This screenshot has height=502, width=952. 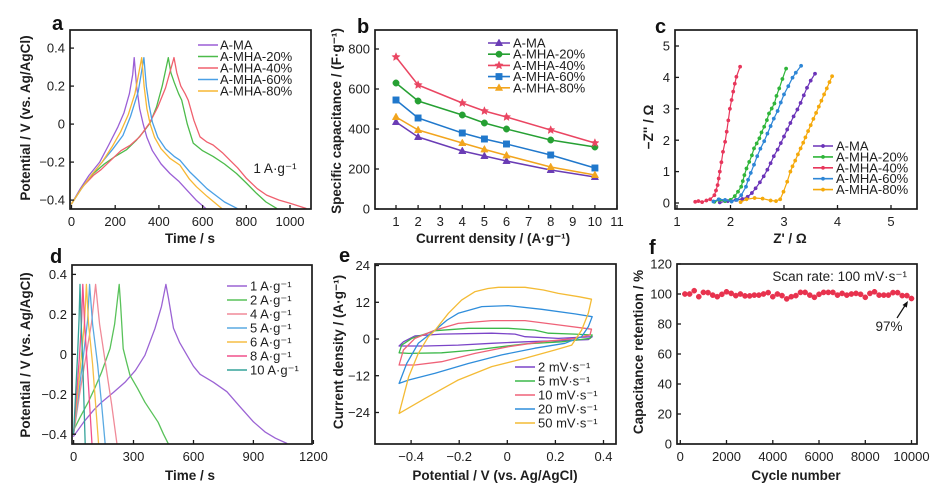 I want to click on legend-label: 6 A·g⁻¹, so click(x=271, y=342).